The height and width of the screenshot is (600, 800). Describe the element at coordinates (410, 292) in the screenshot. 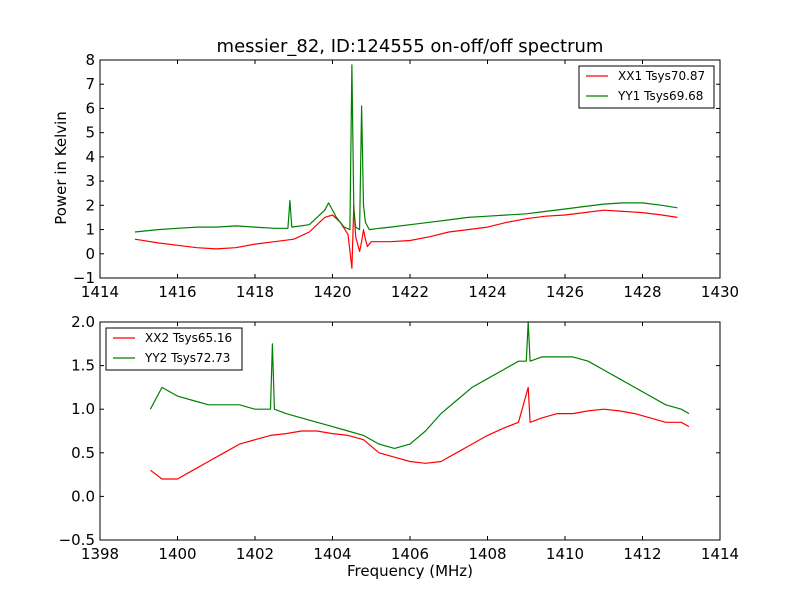

I see `top-x-tick-label: 1422` at that location.